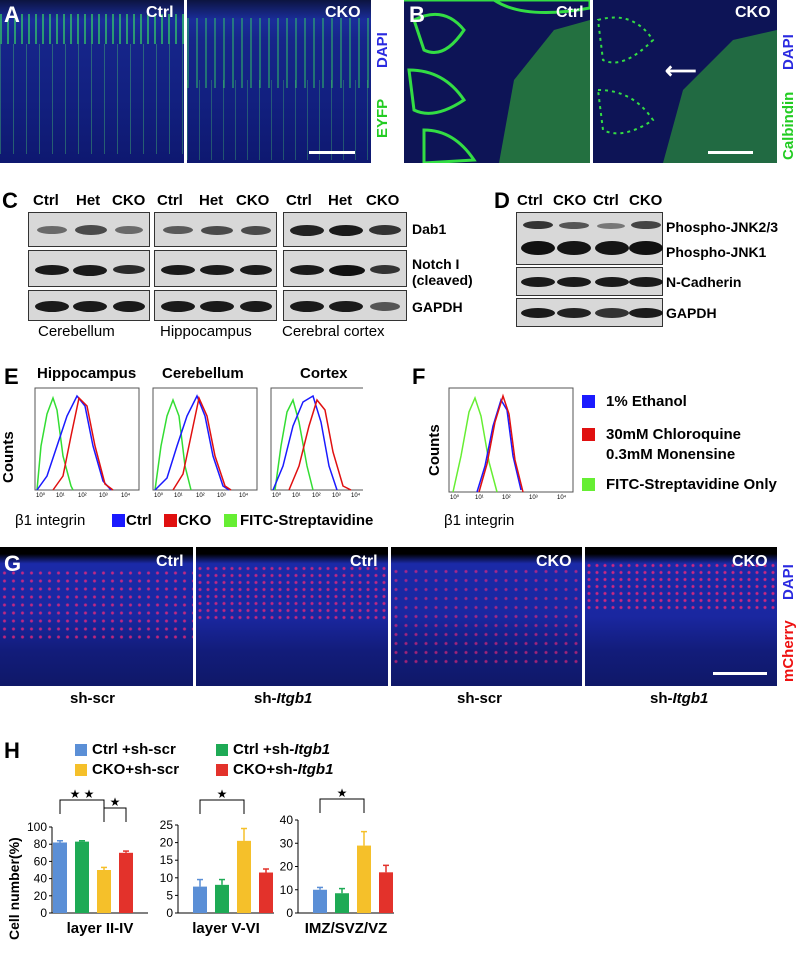 This screenshot has height=958, width=805. What do you see at coordinates (343, 12) in the screenshot?
I see `panel-a-right-label: CKO` at bounding box center [343, 12].